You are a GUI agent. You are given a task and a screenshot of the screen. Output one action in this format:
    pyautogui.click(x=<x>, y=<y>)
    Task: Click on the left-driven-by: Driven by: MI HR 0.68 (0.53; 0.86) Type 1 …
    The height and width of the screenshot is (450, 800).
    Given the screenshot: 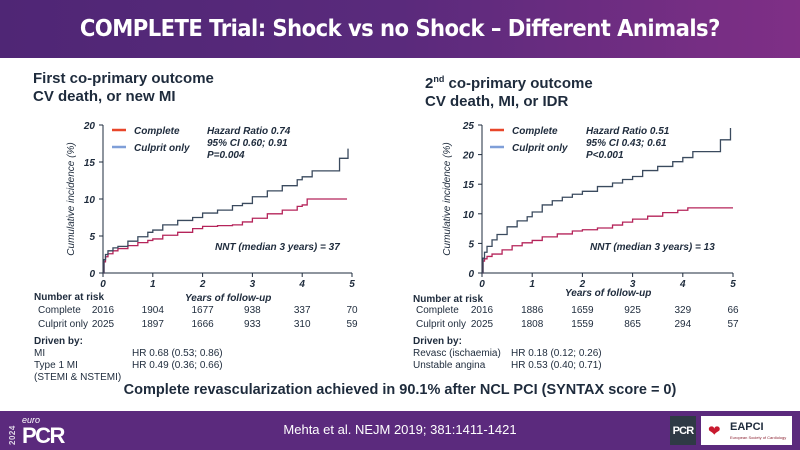 What is the action you would take?
    pyautogui.click(x=128, y=360)
    